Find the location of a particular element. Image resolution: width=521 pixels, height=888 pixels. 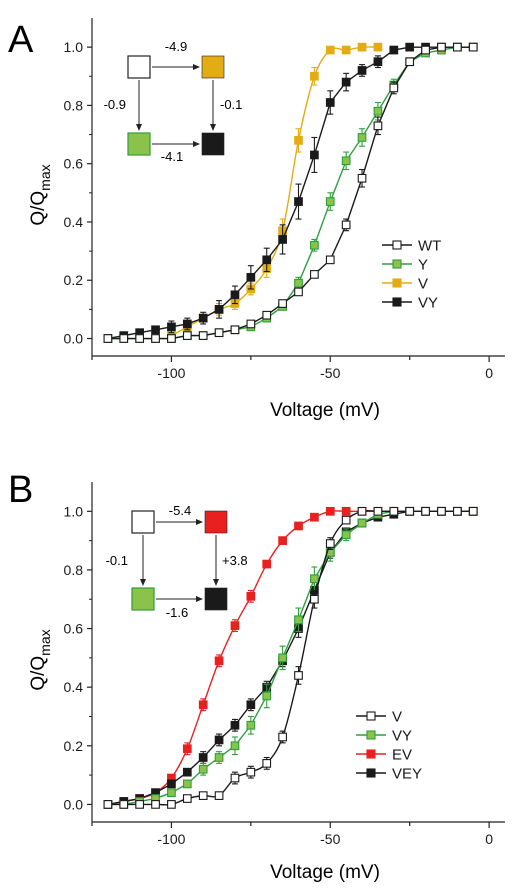

legend-label: EV is located at coordinates (402, 755).